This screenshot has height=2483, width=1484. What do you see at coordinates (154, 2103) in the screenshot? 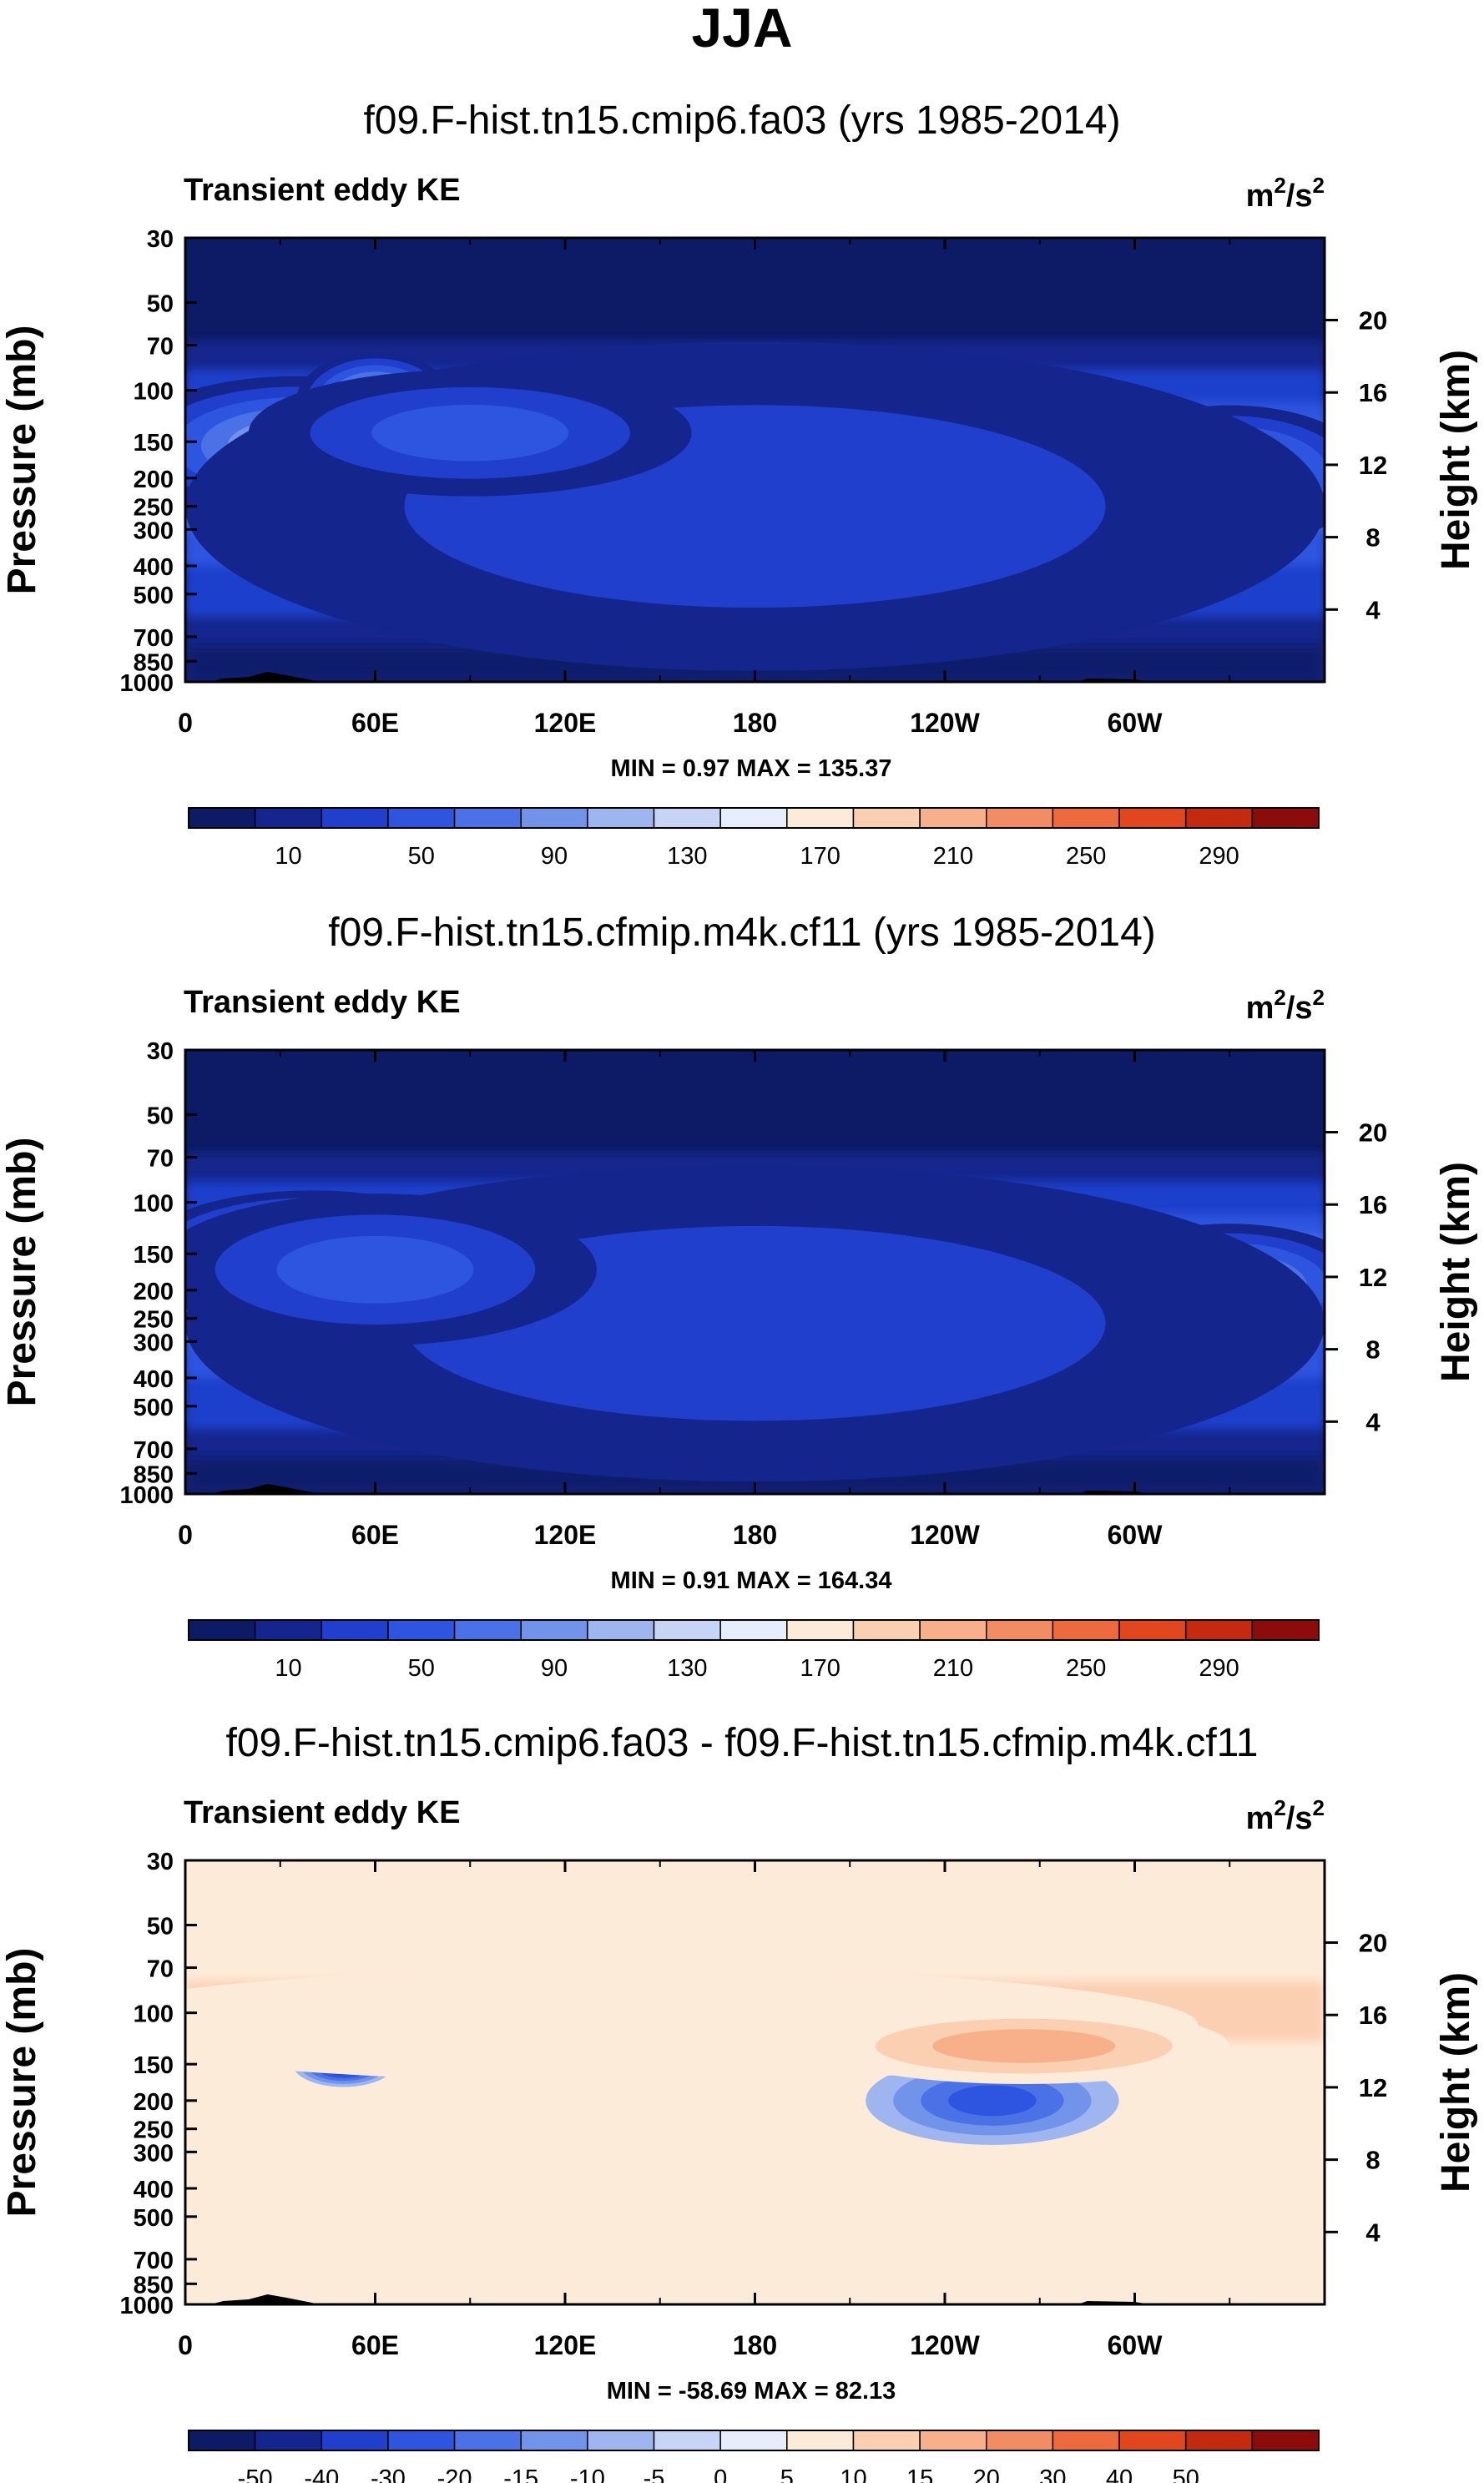
I see `y-tick-label: 200` at bounding box center [154, 2103].